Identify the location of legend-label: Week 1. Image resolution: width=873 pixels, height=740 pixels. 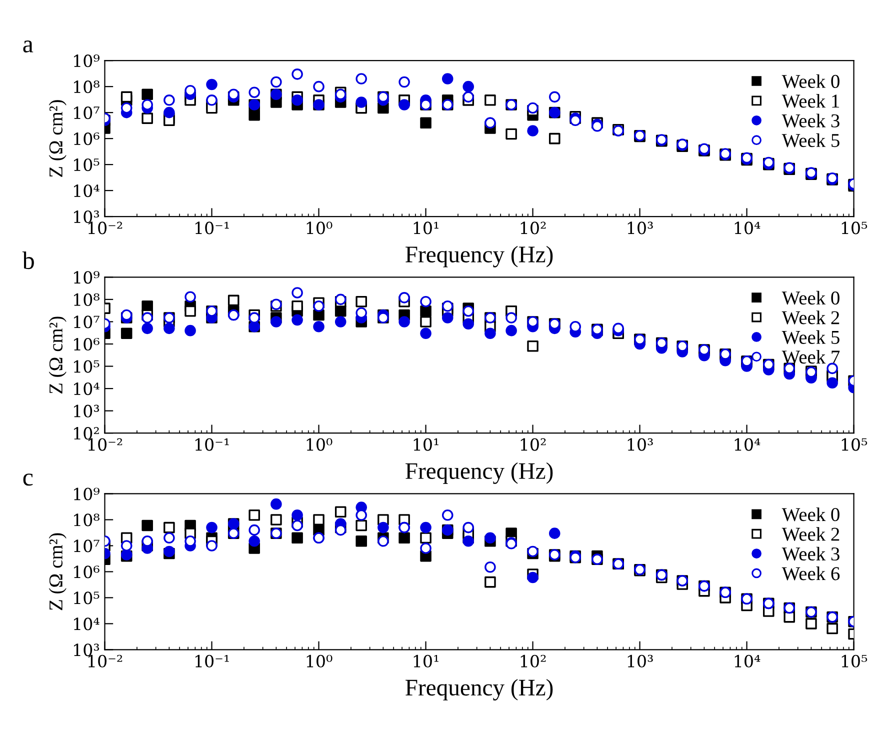
(811, 101).